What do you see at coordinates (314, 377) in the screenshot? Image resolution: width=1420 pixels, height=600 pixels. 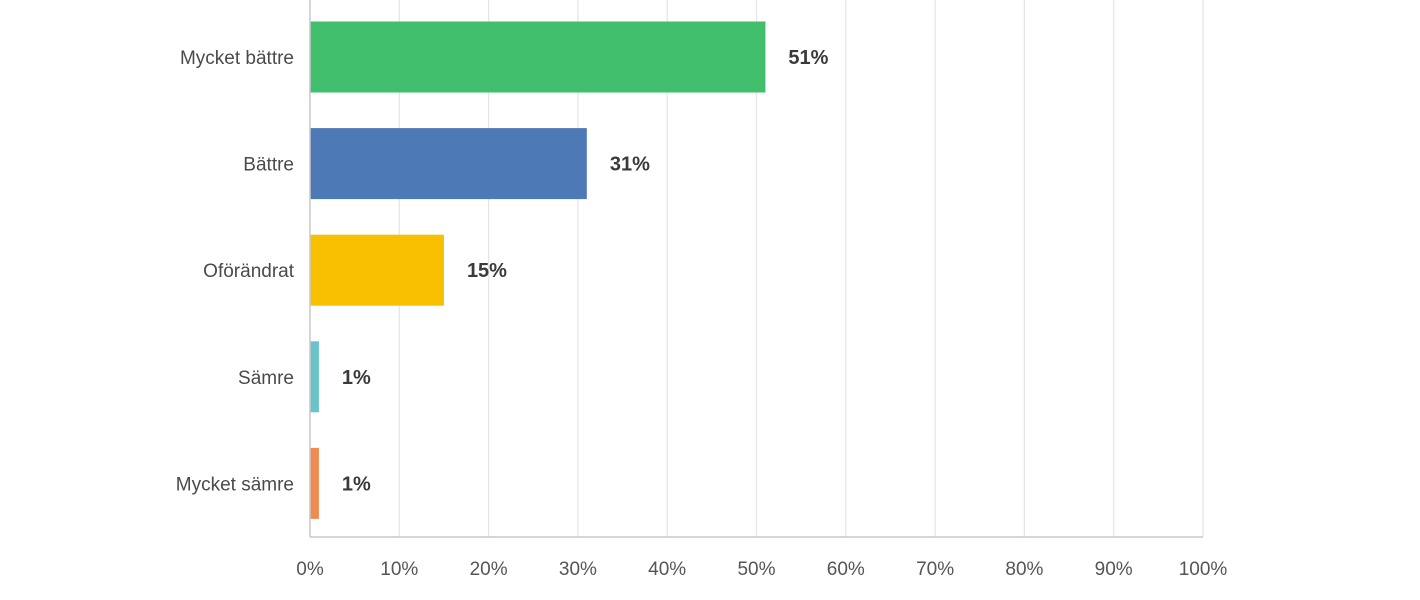 I see `bar-samre` at bounding box center [314, 377].